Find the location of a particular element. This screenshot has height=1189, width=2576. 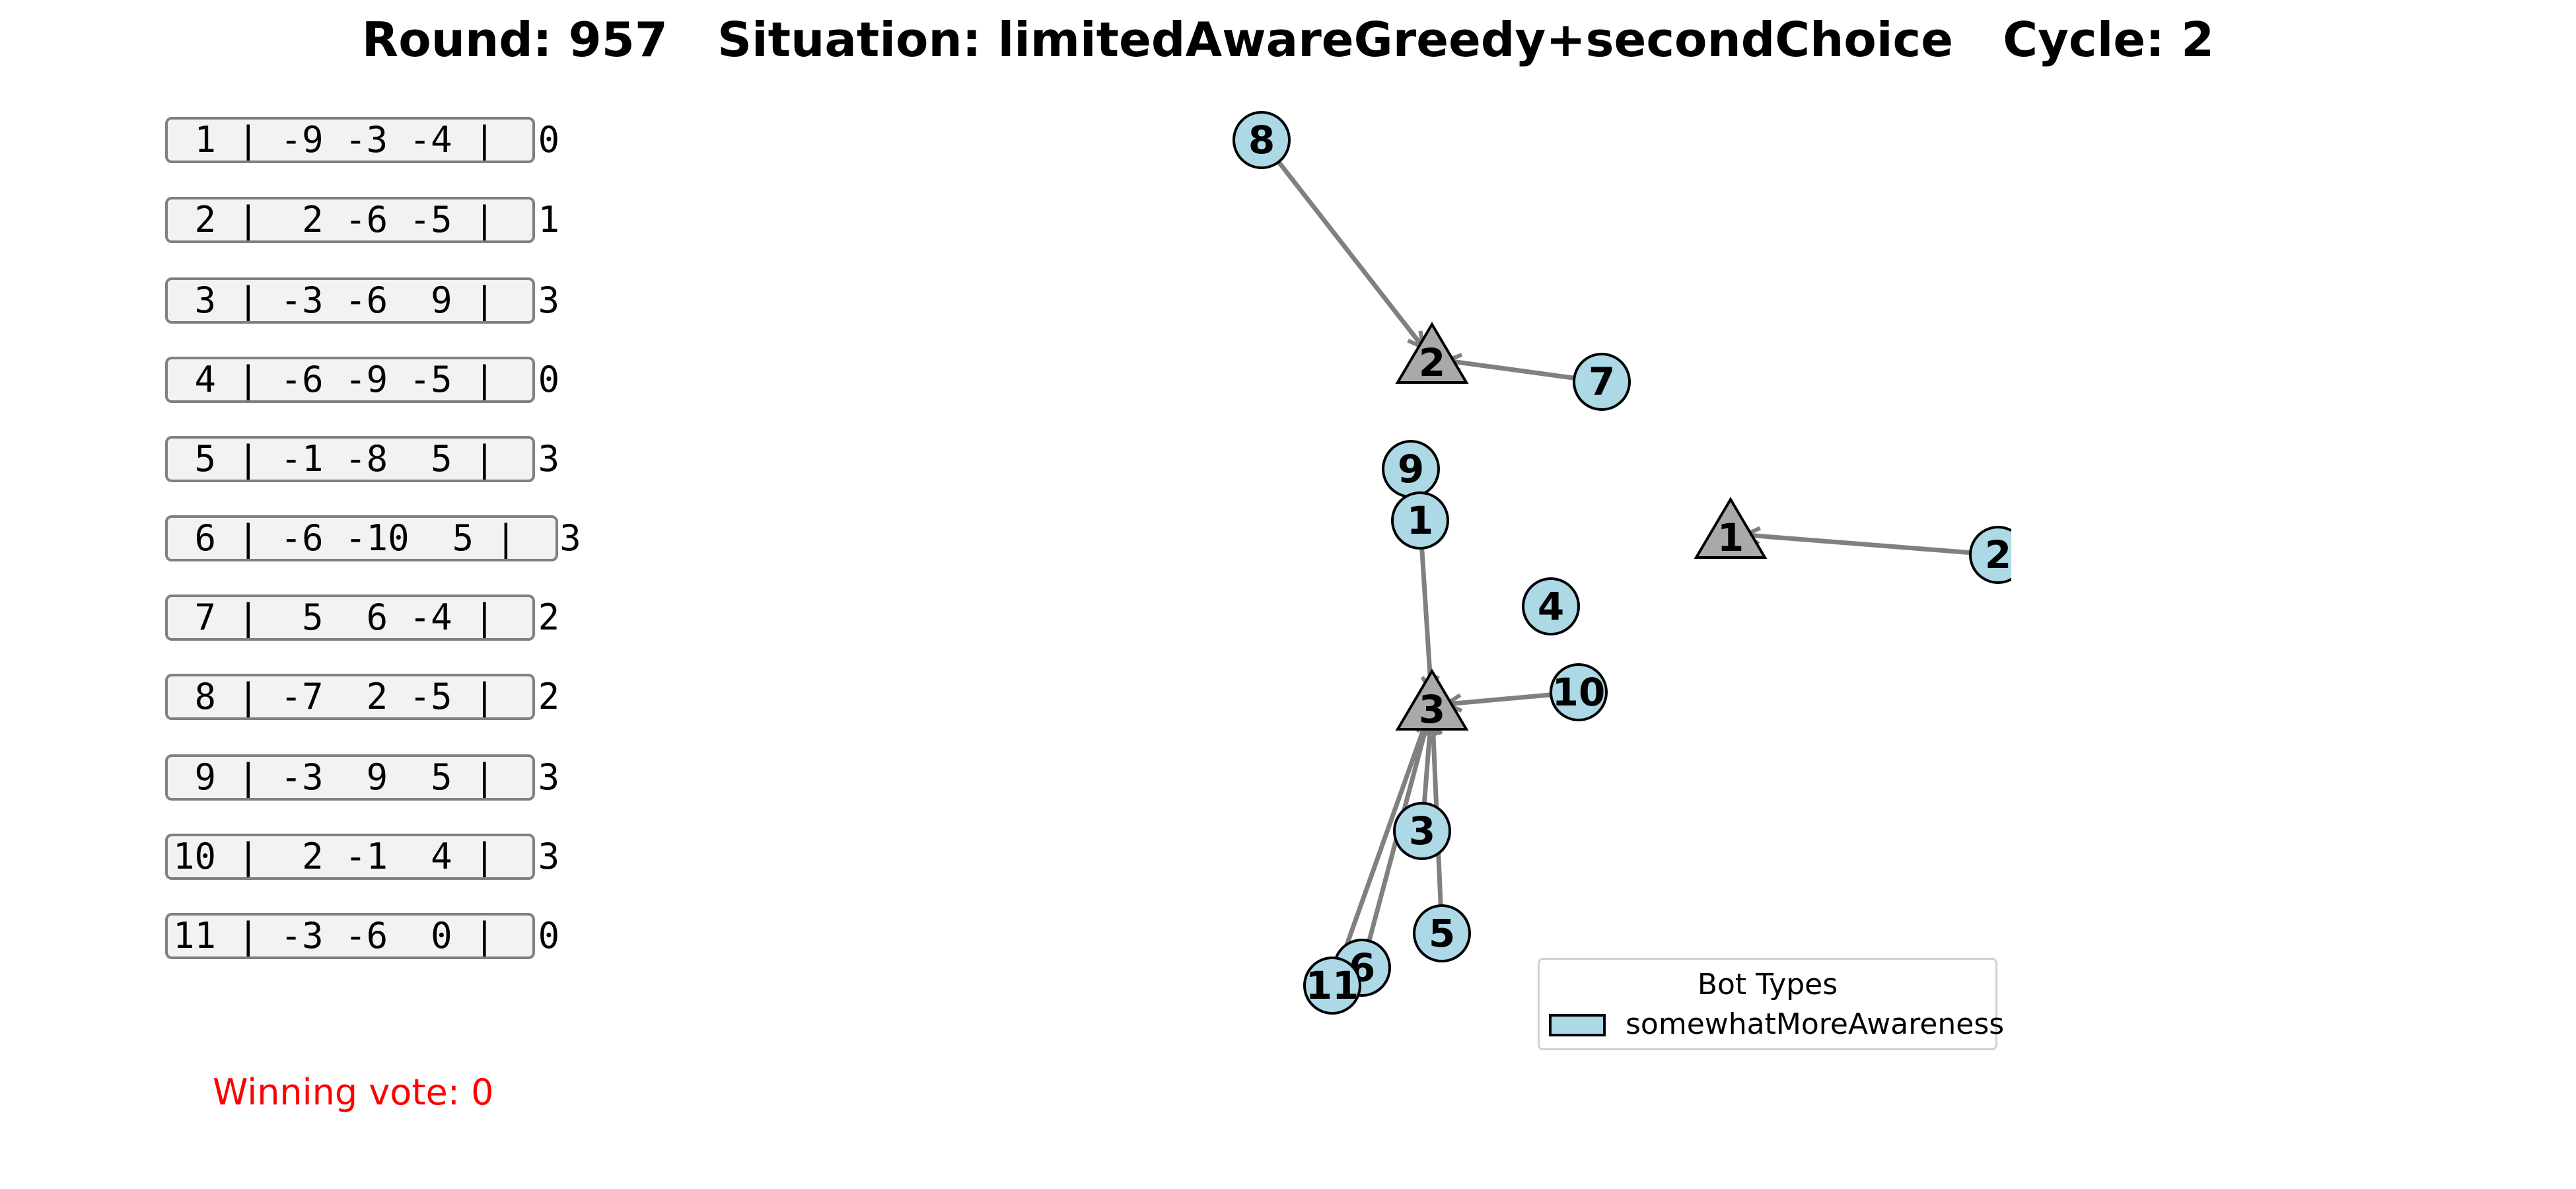

bot-5-node: 5 is located at coordinates (1442, 933).